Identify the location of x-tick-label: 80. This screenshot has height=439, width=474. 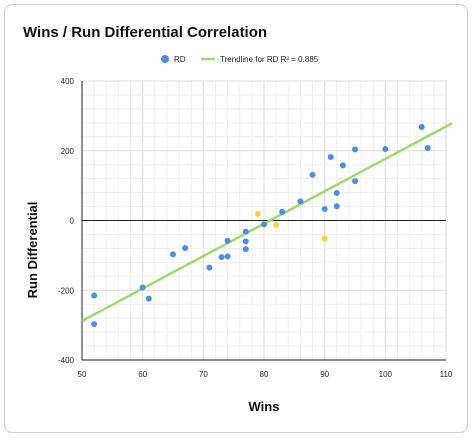
(264, 374).